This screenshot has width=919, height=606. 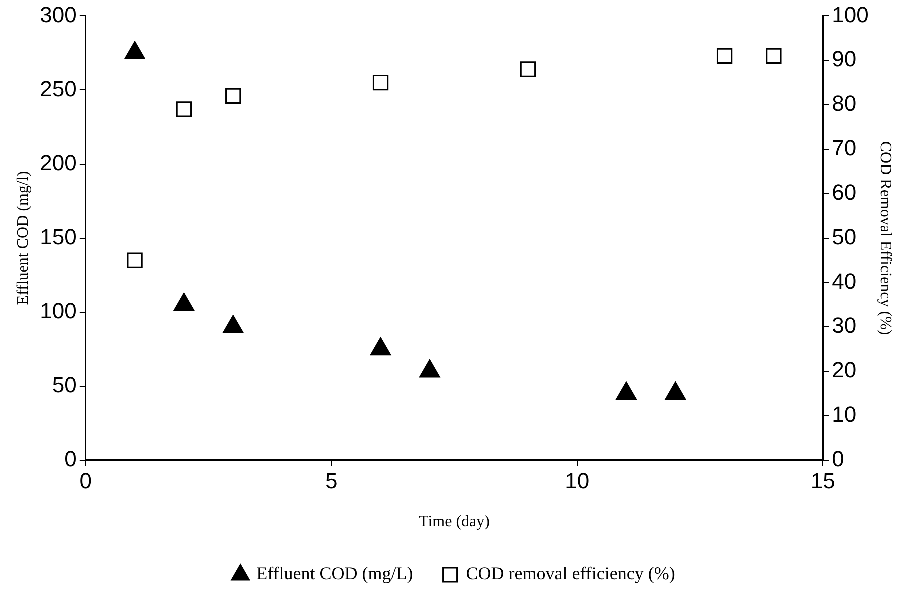 I want to click on y-tick-label: 300, so click(x=58, y=15).